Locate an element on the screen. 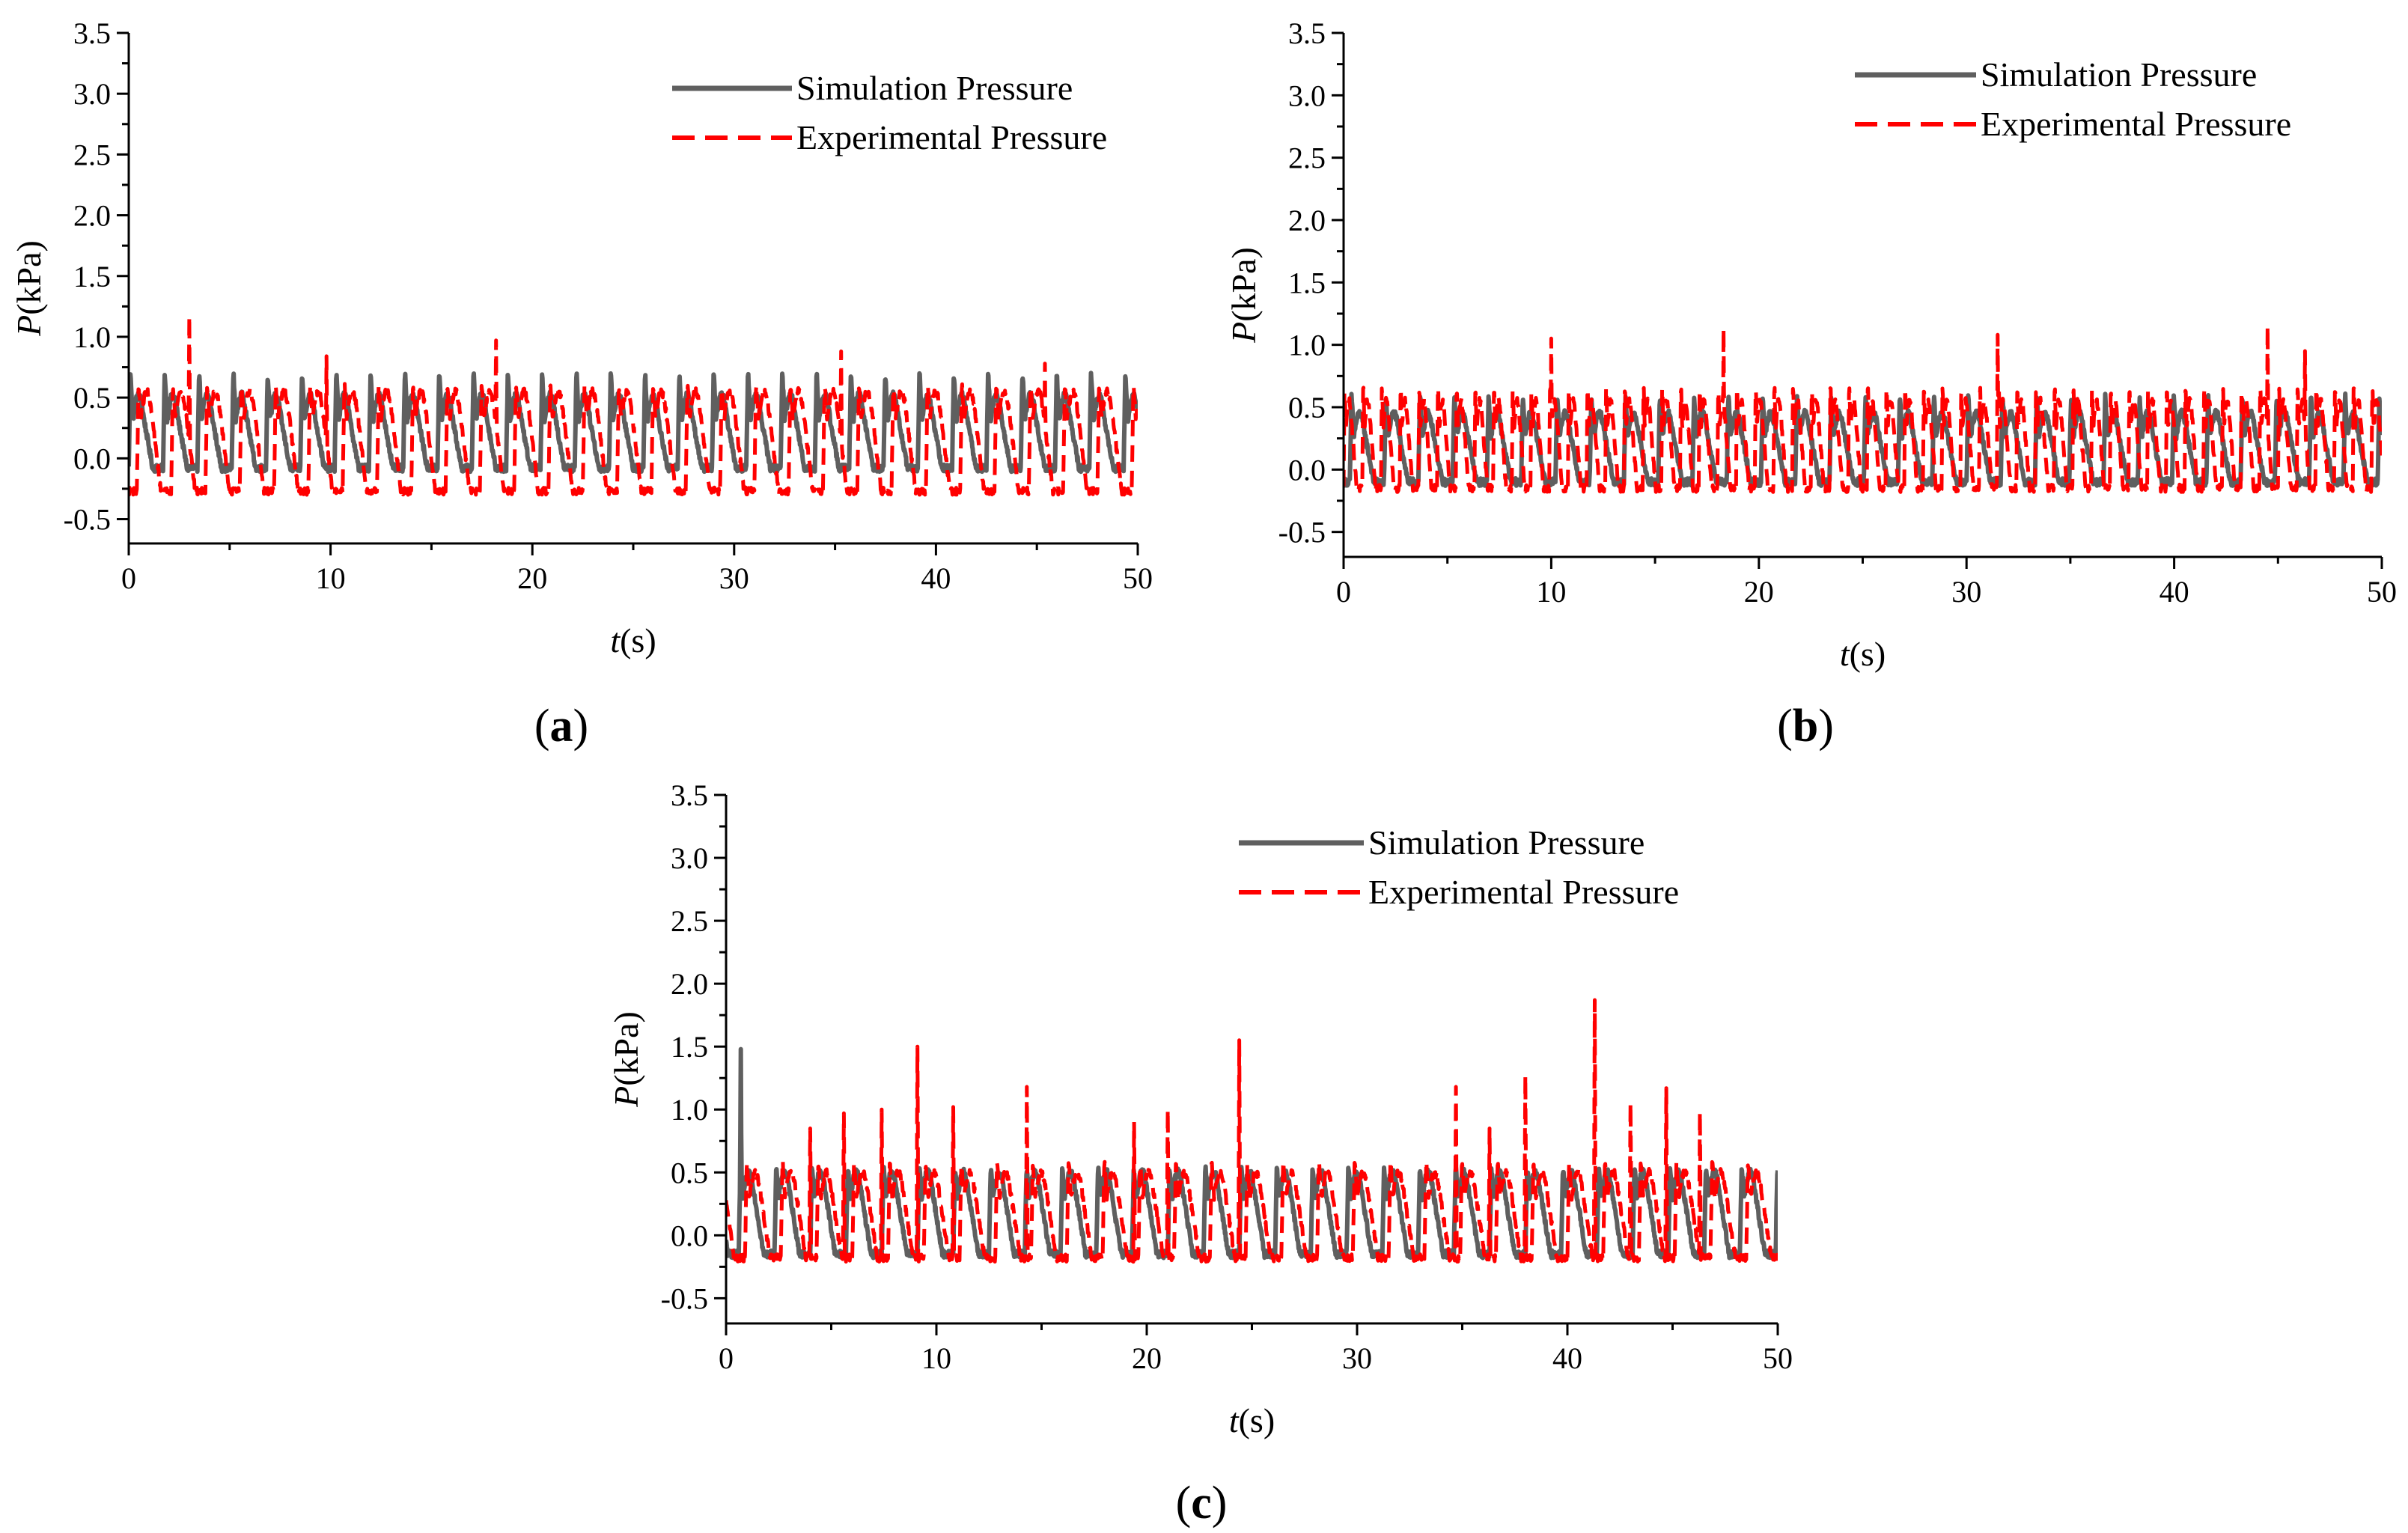 Image resolution: width=2408 pixels, height=1533 pixels. panel-label-letter: b is located at coordinates (1805, 726).